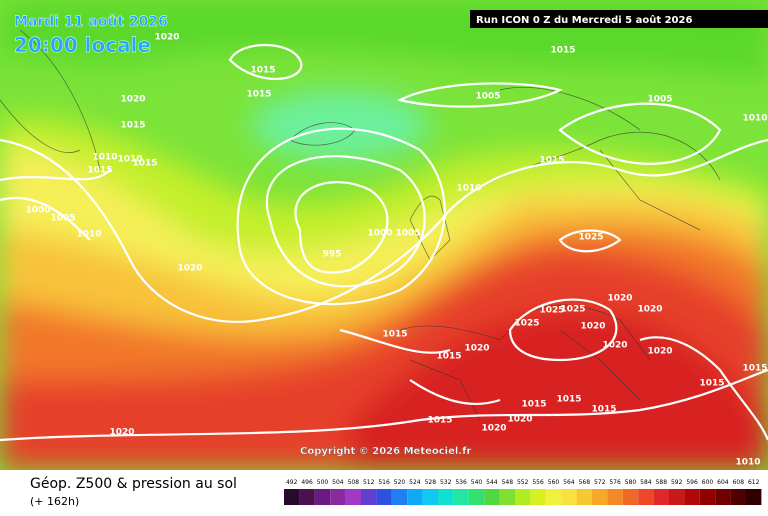  I want to click on legend-label: 584, so click(646, 482).